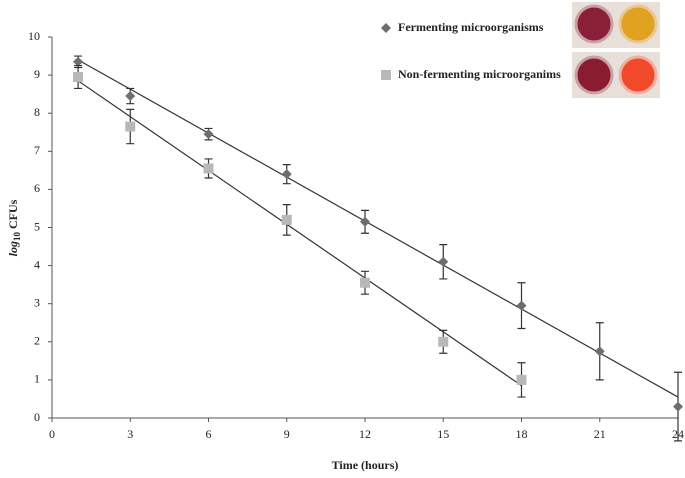 This screenshot has height=478, width=685. What do you see at coordinates (37, 188) in the screenshot?
I see `y-tick-label: 6` at bounding box center [37, 188].